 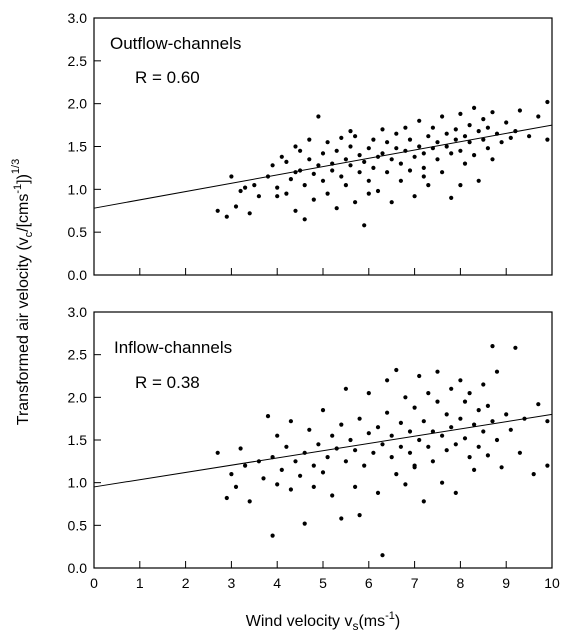 What do you see at coordinates (382, 163) in the screenshot?
I see `outflow-points` at bounding box center [382, 163].